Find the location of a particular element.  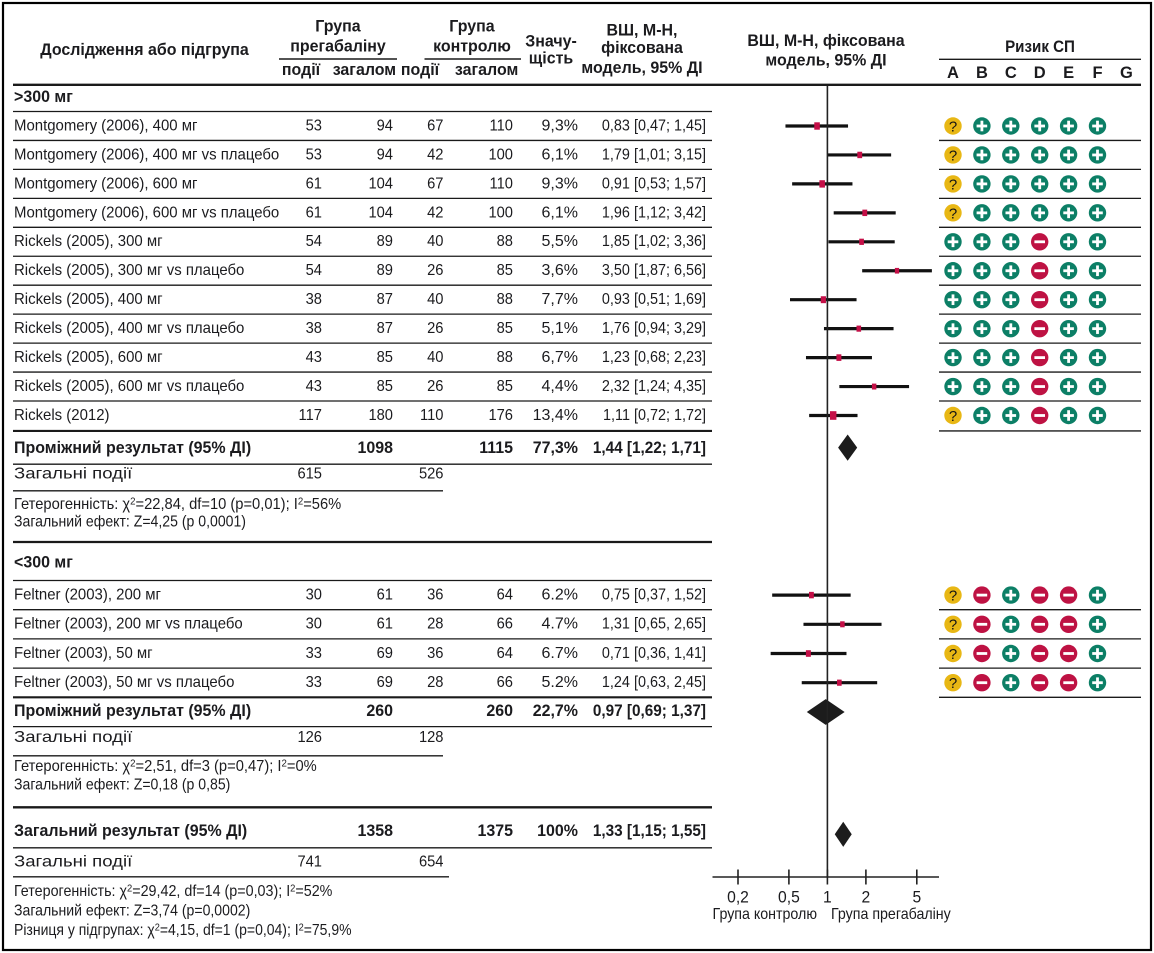

svg-text: Значу- is located at coordinates (551, 41).